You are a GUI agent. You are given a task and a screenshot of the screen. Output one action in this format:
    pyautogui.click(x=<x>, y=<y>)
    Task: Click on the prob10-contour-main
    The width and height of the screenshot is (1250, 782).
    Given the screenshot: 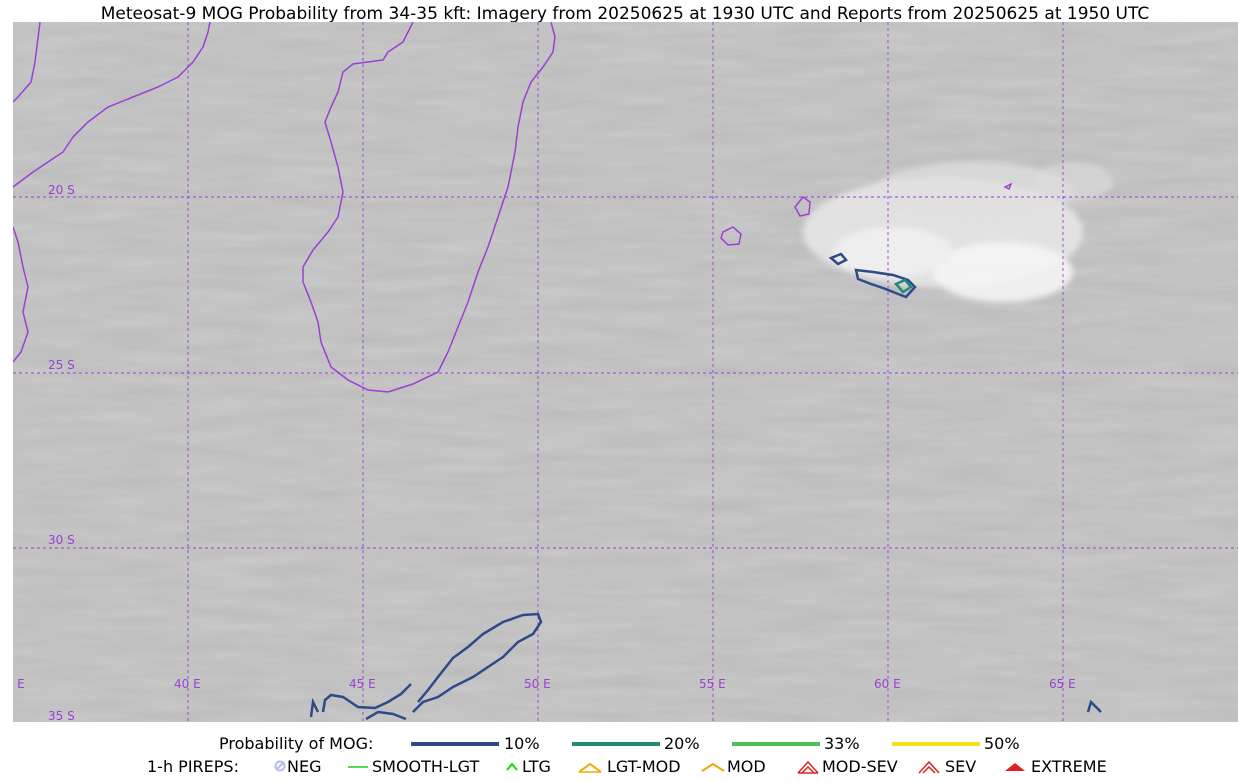 What is the action you would take?
    pyautogui.click(x=885, y=283)
    